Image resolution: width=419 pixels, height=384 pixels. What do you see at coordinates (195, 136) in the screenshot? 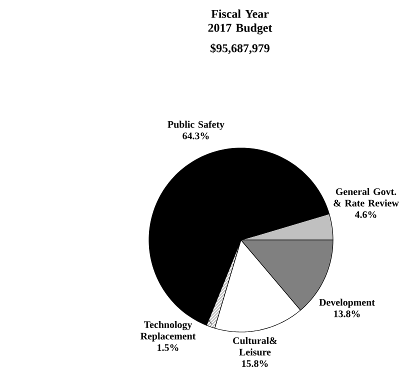
I see `data-label: 64.3%` at bounding box center [195, 136].